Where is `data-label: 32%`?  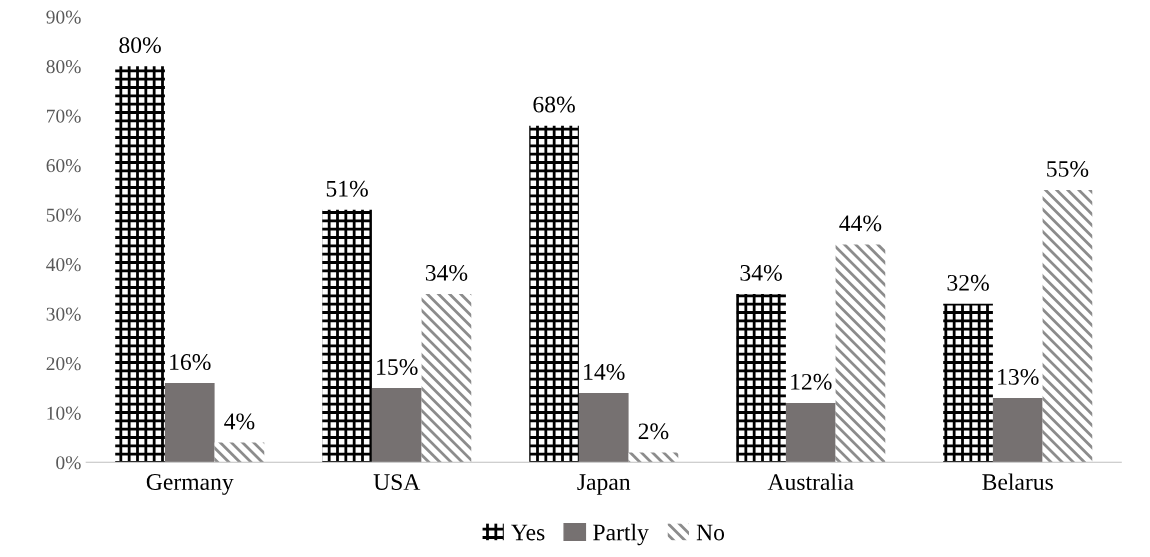 data-label: 32% is located at coordinates (968, 282).